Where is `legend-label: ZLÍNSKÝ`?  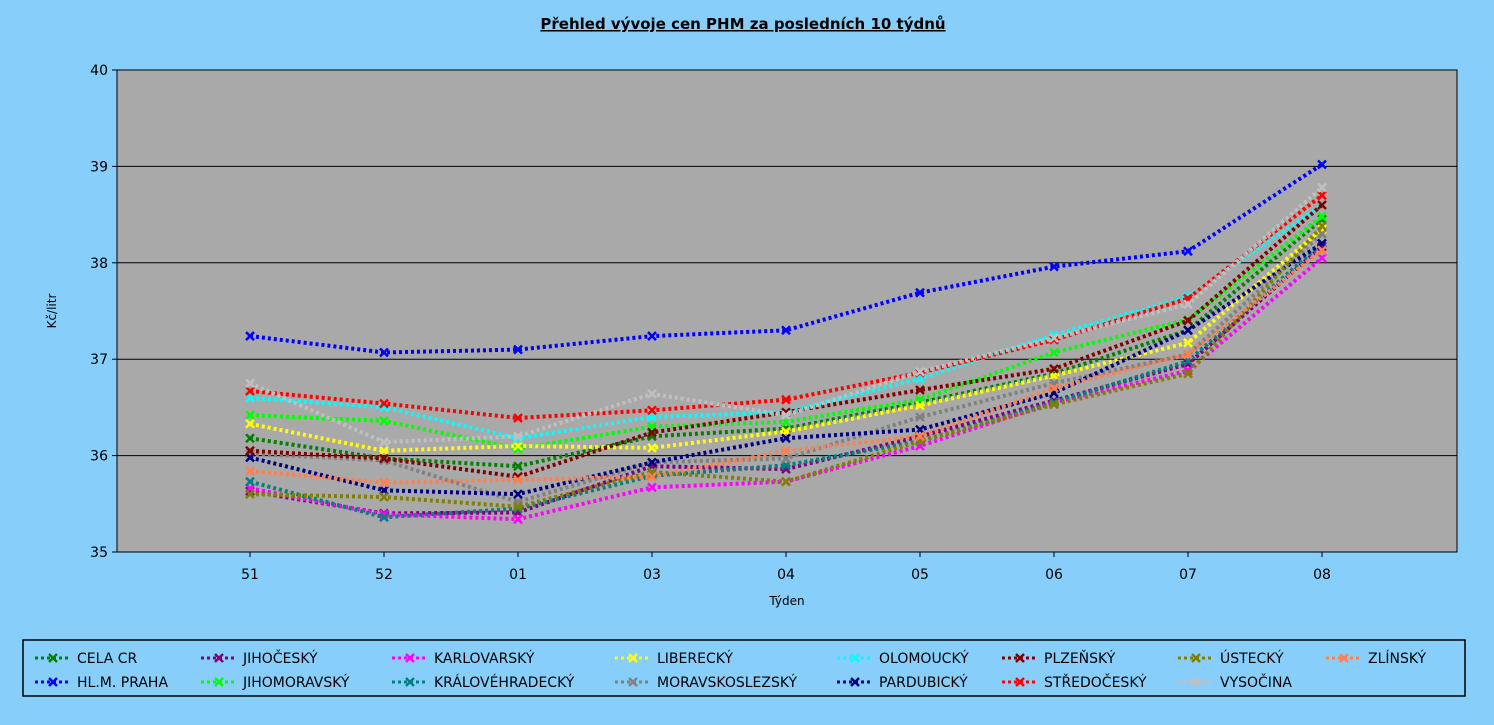 legend-label: ZLÍNSKÝ is located at coordinates (1397, 658).